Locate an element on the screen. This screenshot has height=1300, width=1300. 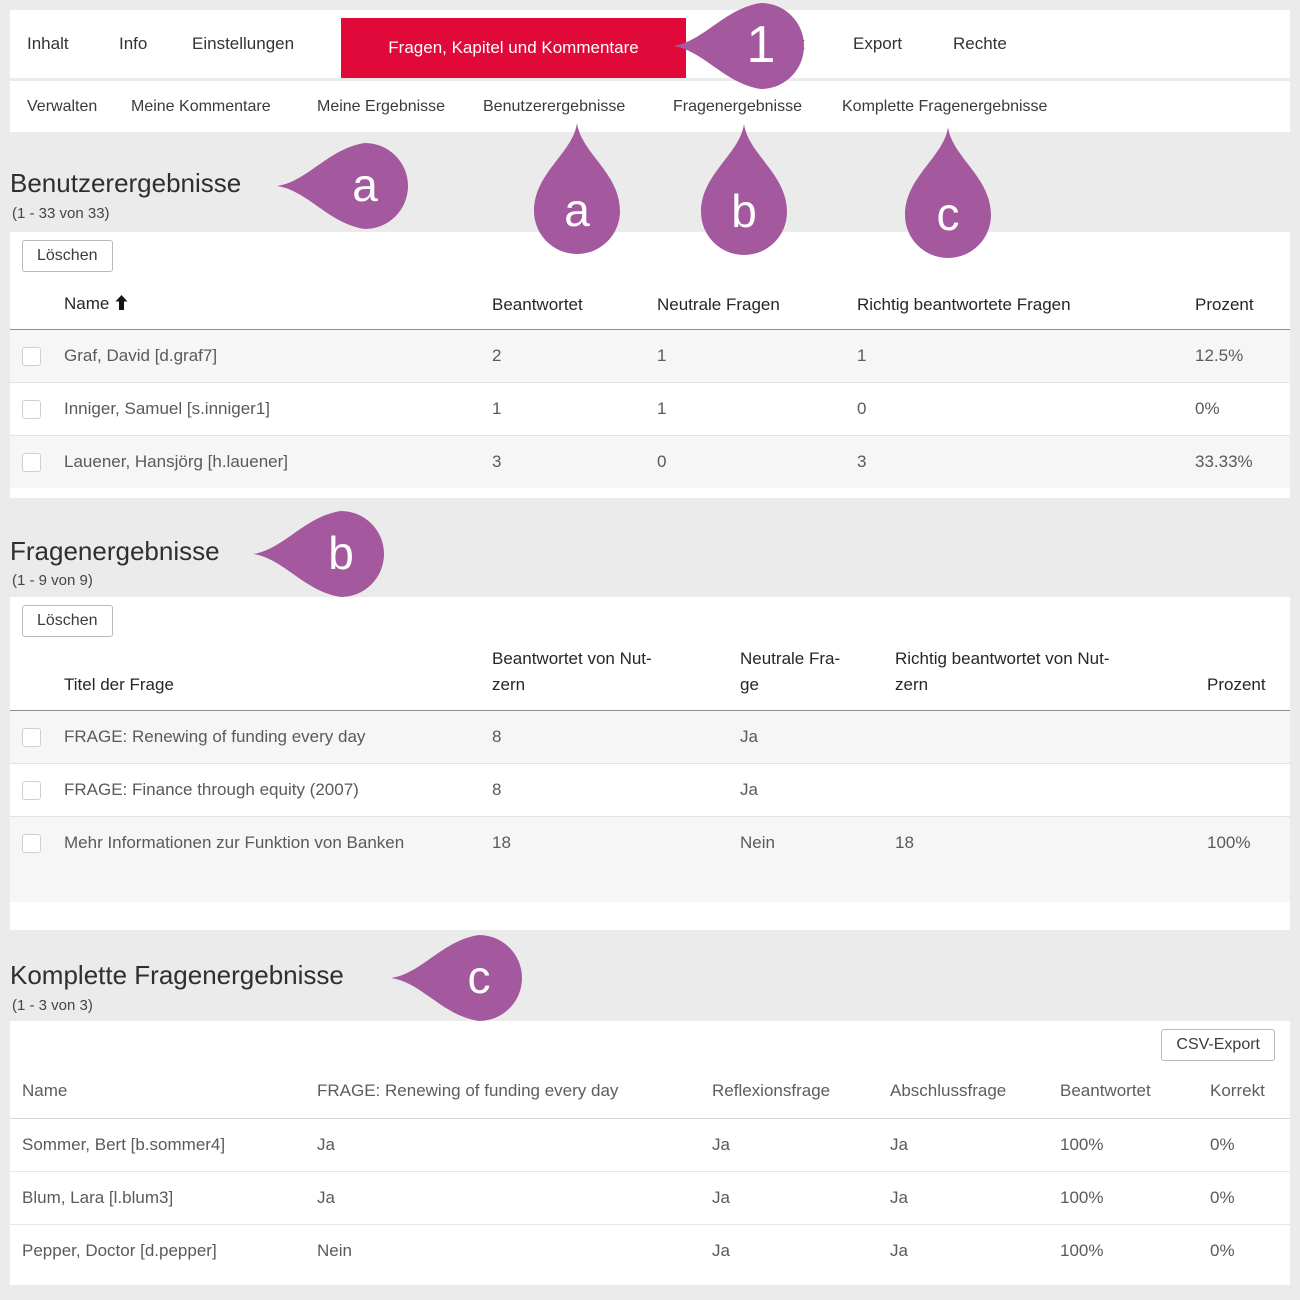
column-header-titel-der-frage: Titel der Frage is located at coordinates (119, 684).